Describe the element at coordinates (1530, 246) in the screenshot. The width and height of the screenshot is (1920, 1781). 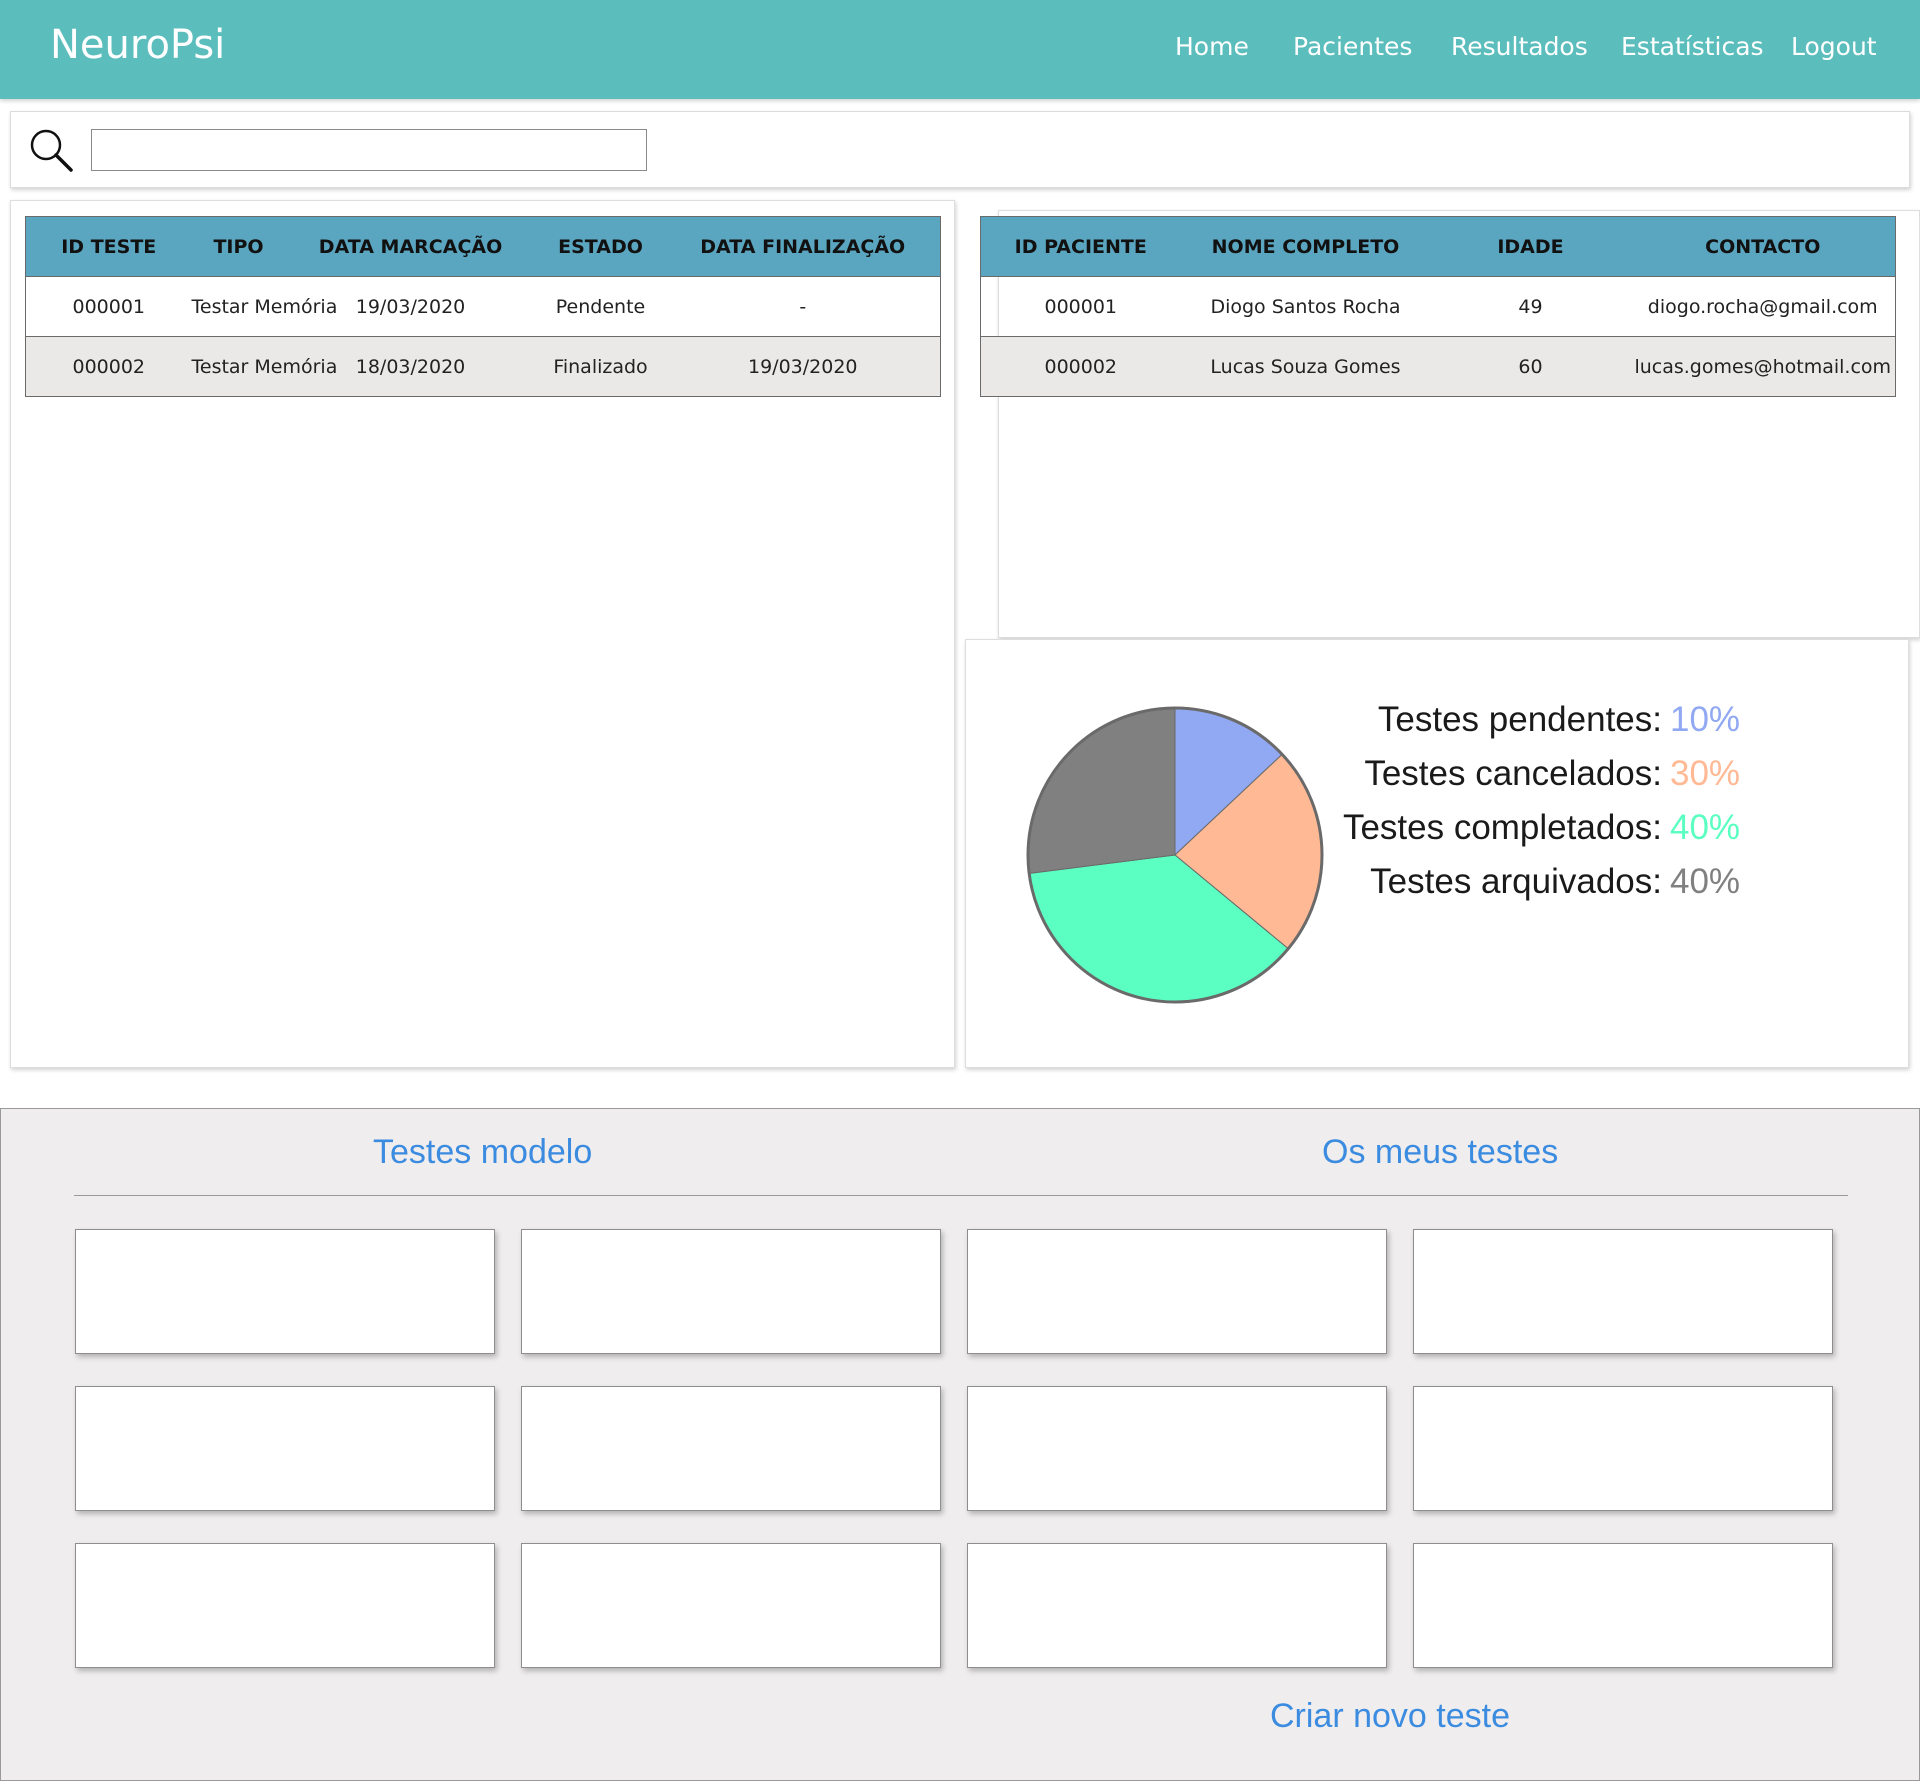
I see `column-header: IDADE` at that location.